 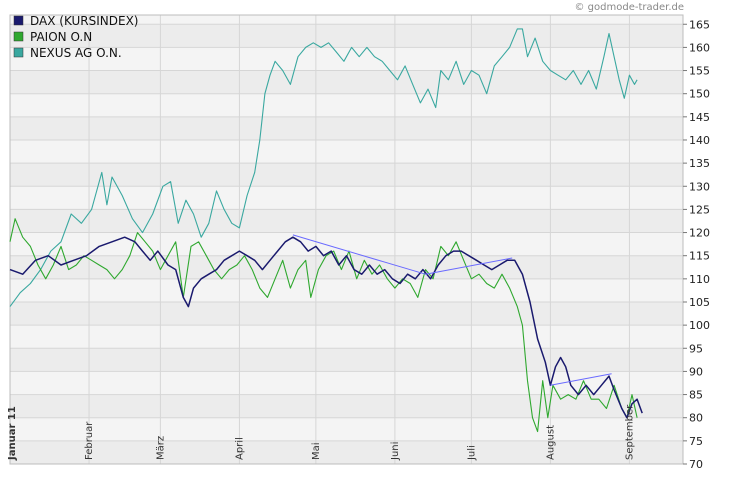 I want to click on x-tick-label: September, so click(x=629, y=432).